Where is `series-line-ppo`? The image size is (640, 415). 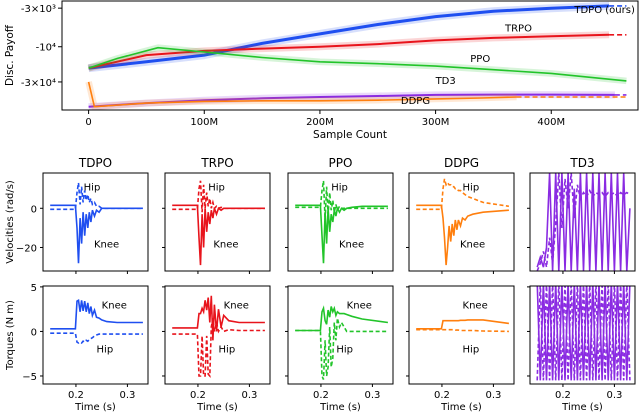 series-line-ppo is located at coordinates (357, 64).